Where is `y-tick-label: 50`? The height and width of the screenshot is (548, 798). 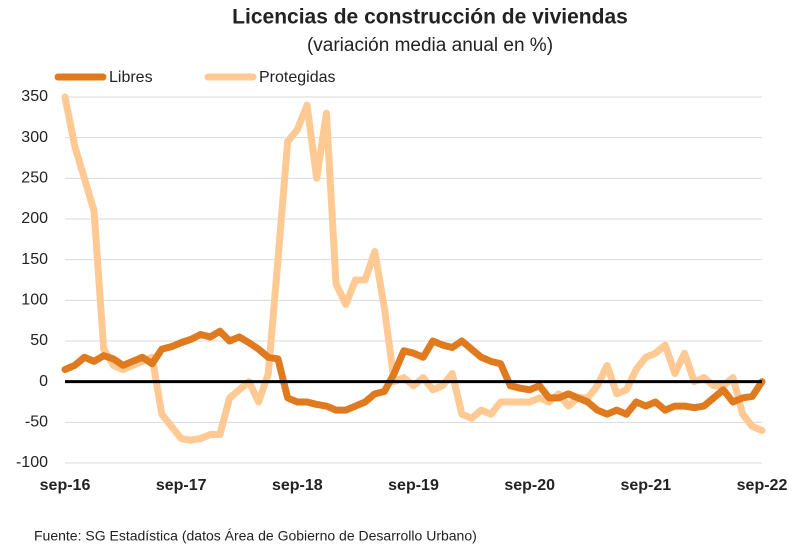 y-tick-label: 50 is located at coordinates (39, 340).